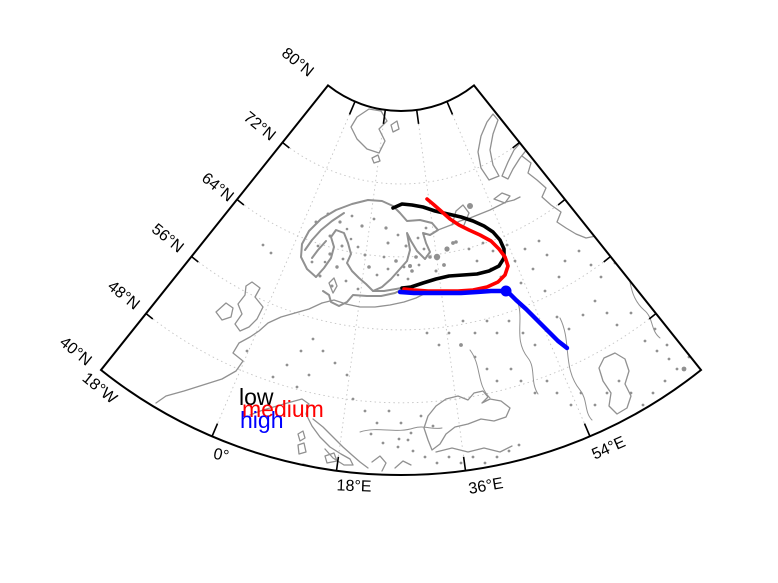 The image size is (778, 583). What do you see at coordinates (506, 291) in the screenshot?
I see `trajectory-high-marker` at bounding box center [506, 291].